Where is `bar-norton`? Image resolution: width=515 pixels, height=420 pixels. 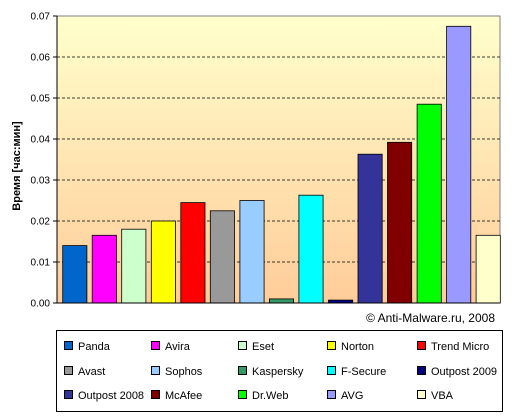
bar-norton is located at coordinates (163, 262).